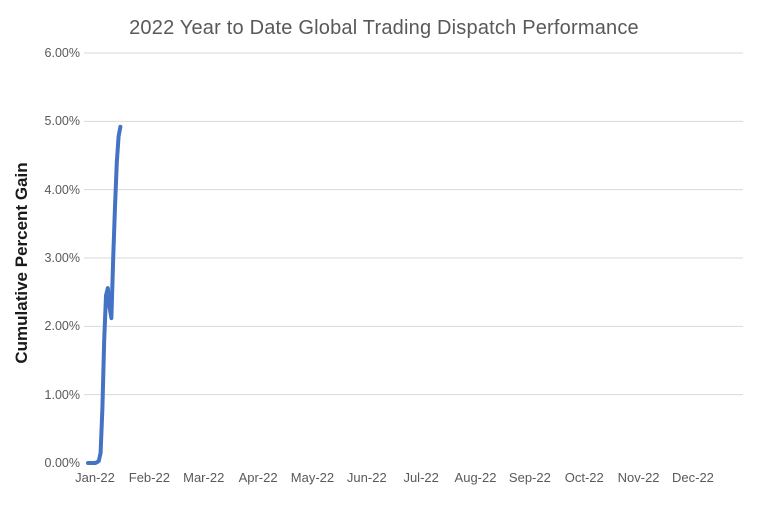 The width and height of the screenshot is (768, 526). What do you see at coordinates (204, 477) in the screenshot?
I see `x-axis-tick-label: Mar-22` at bounding box center [204, 477].